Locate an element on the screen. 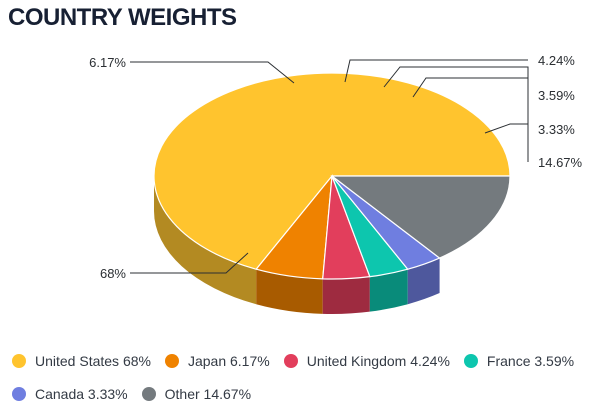 Image resolution: width=598 pixels, height=416 pixels. callout-line-japan is located at coordinates (212, 72).